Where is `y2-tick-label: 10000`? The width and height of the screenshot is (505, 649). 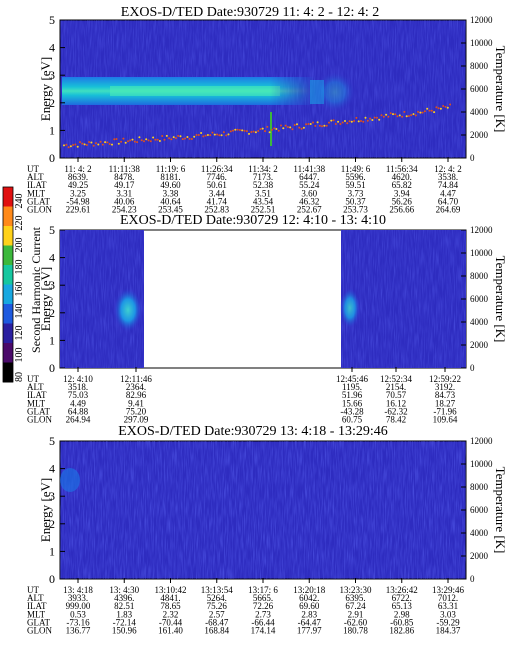
y2-tick-label: 10000 is located at coordinates (481, 43).